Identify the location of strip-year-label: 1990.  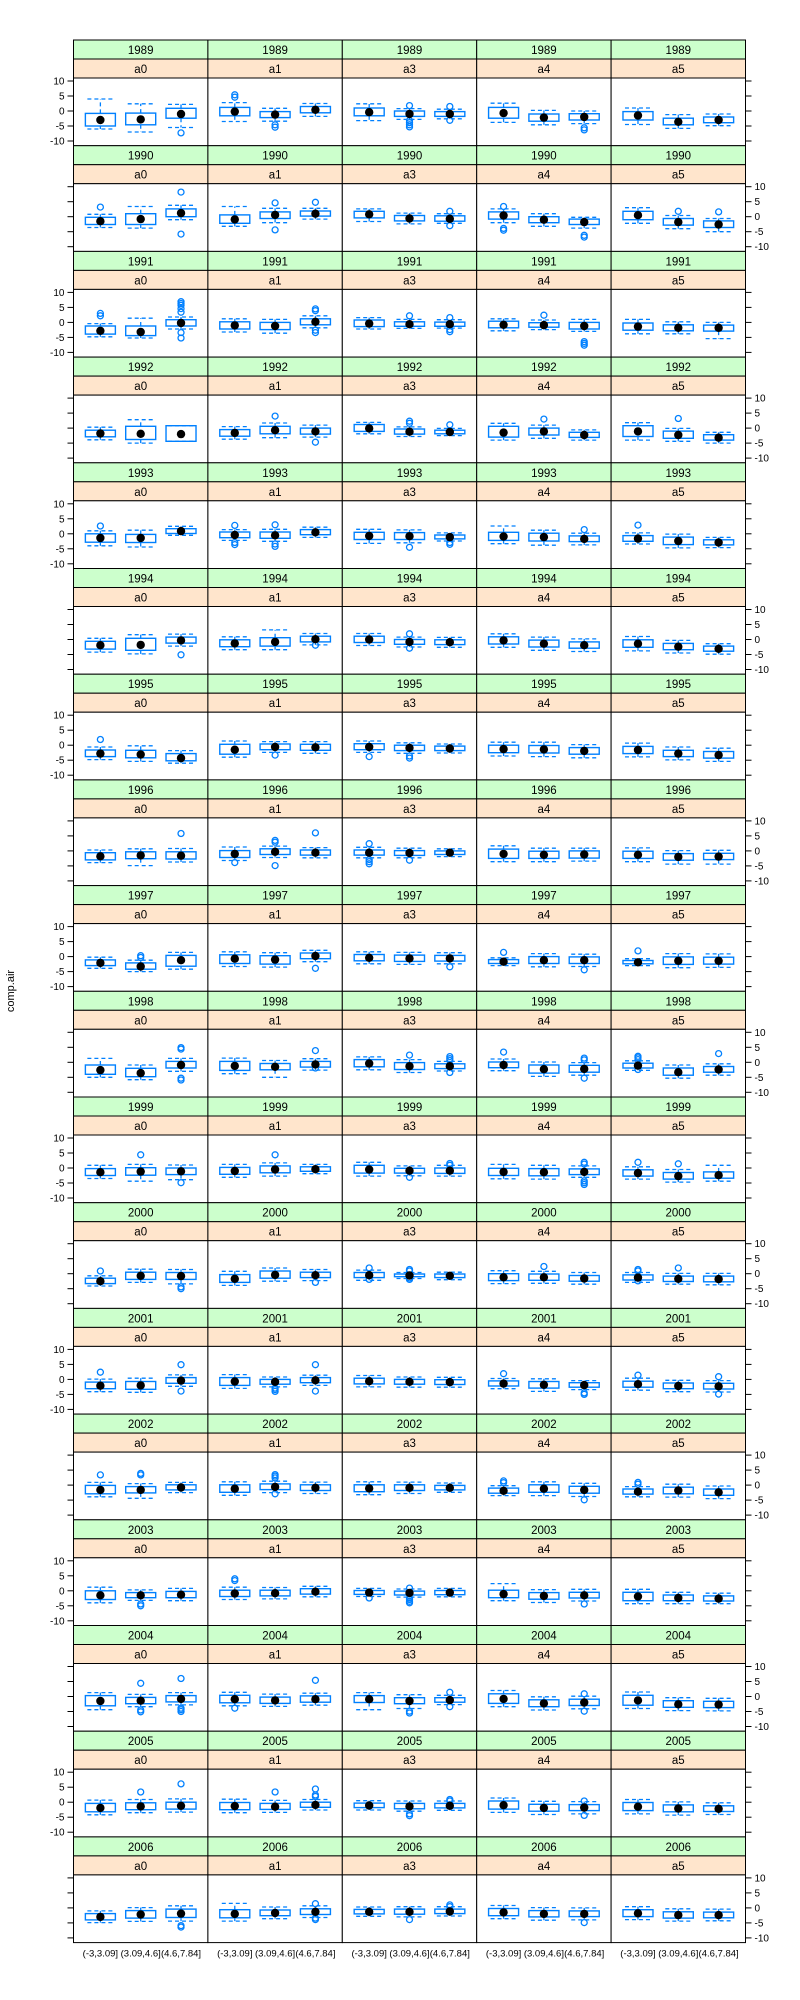
(410, 157).